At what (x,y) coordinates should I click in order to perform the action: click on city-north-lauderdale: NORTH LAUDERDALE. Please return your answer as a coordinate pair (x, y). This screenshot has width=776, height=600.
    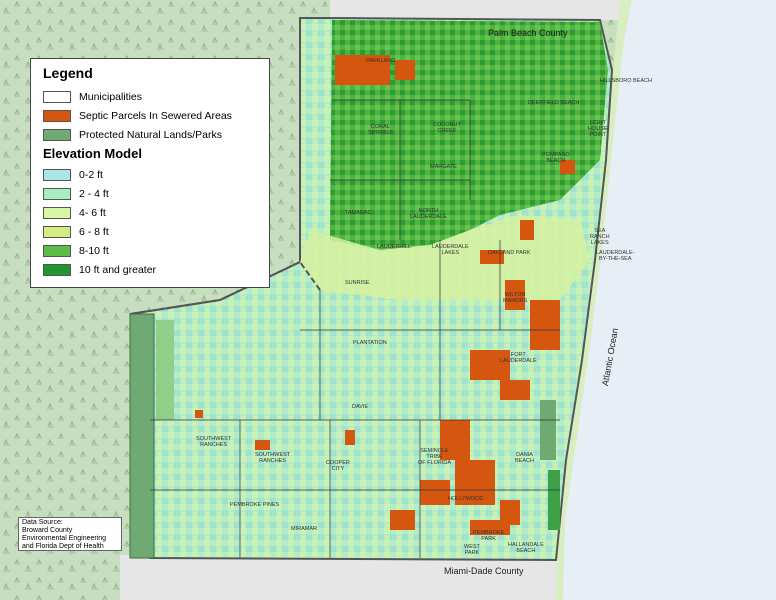
    Looking at the image, I should click on (428, 214).